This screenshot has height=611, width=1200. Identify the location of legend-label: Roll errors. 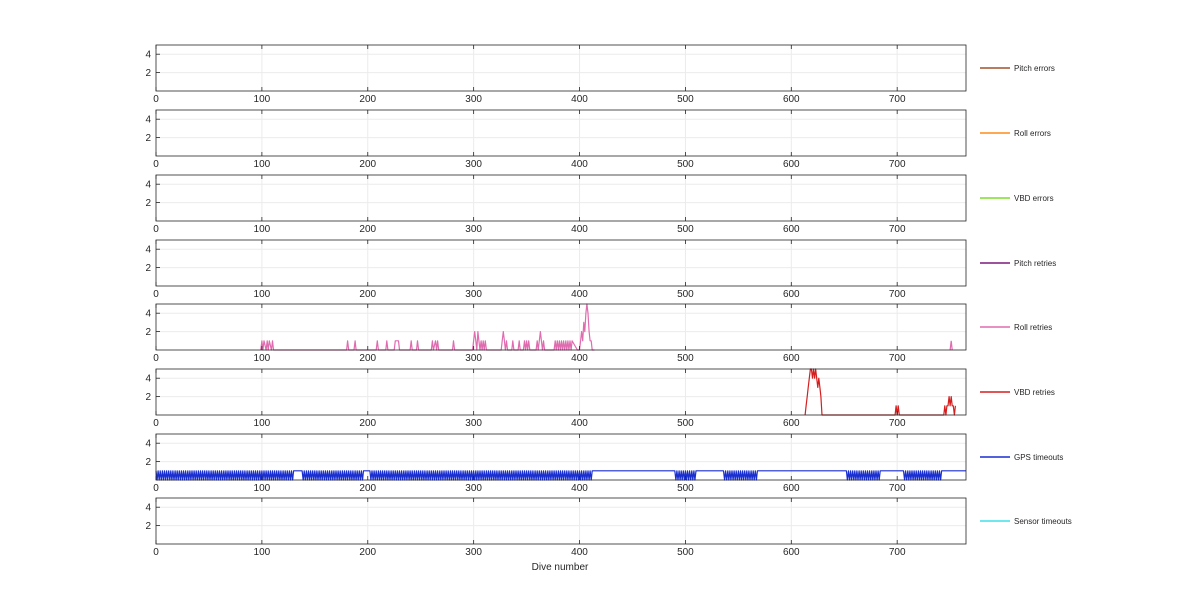
(1032, 133).